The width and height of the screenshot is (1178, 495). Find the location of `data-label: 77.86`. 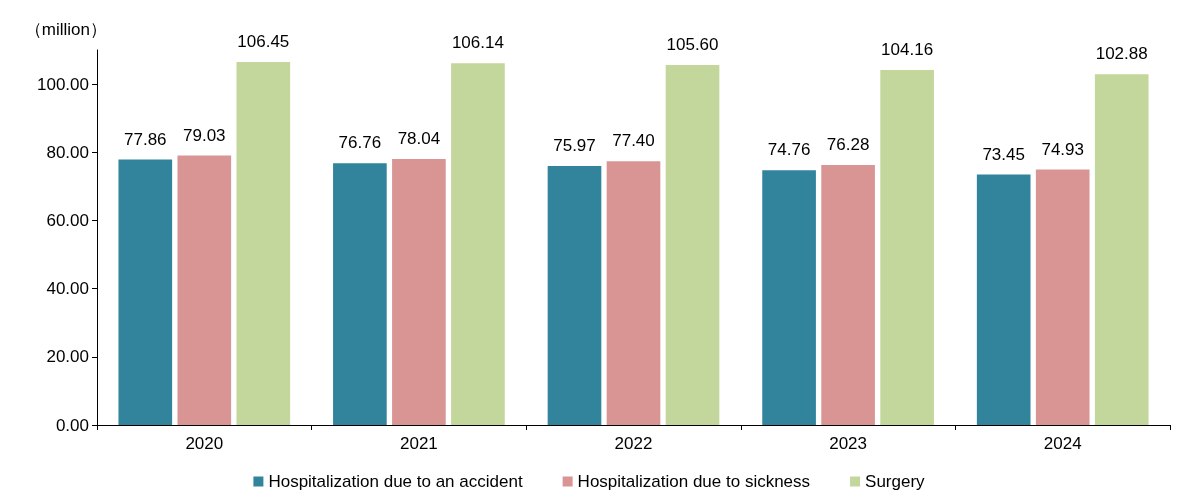

data-label: 77.86 is located at coordinates (145, 139).